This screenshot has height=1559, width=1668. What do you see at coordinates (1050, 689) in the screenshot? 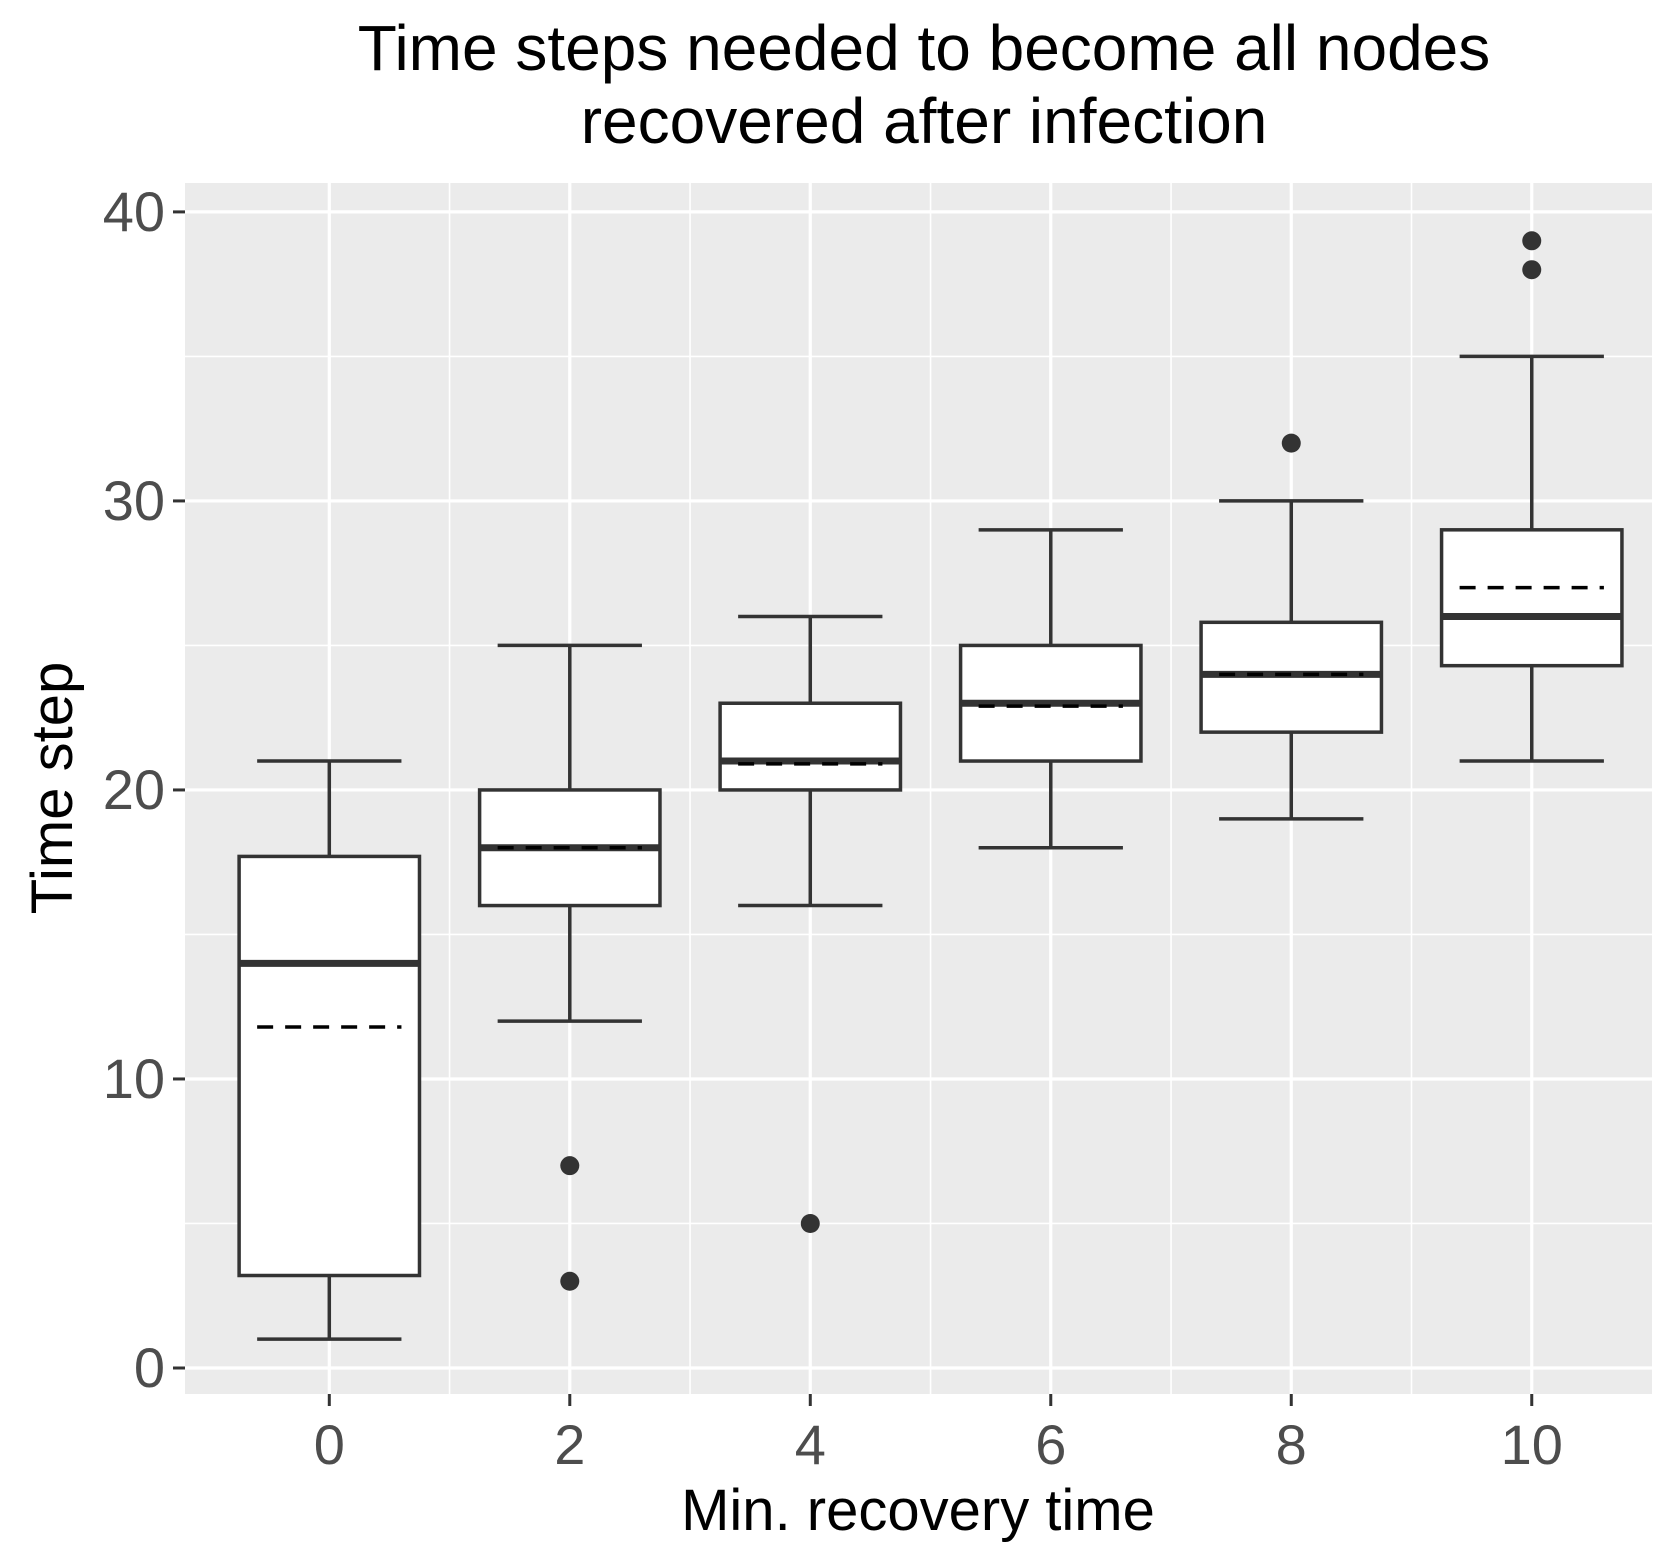
I see `box-group-x6` at bounding box center [1050, 689].